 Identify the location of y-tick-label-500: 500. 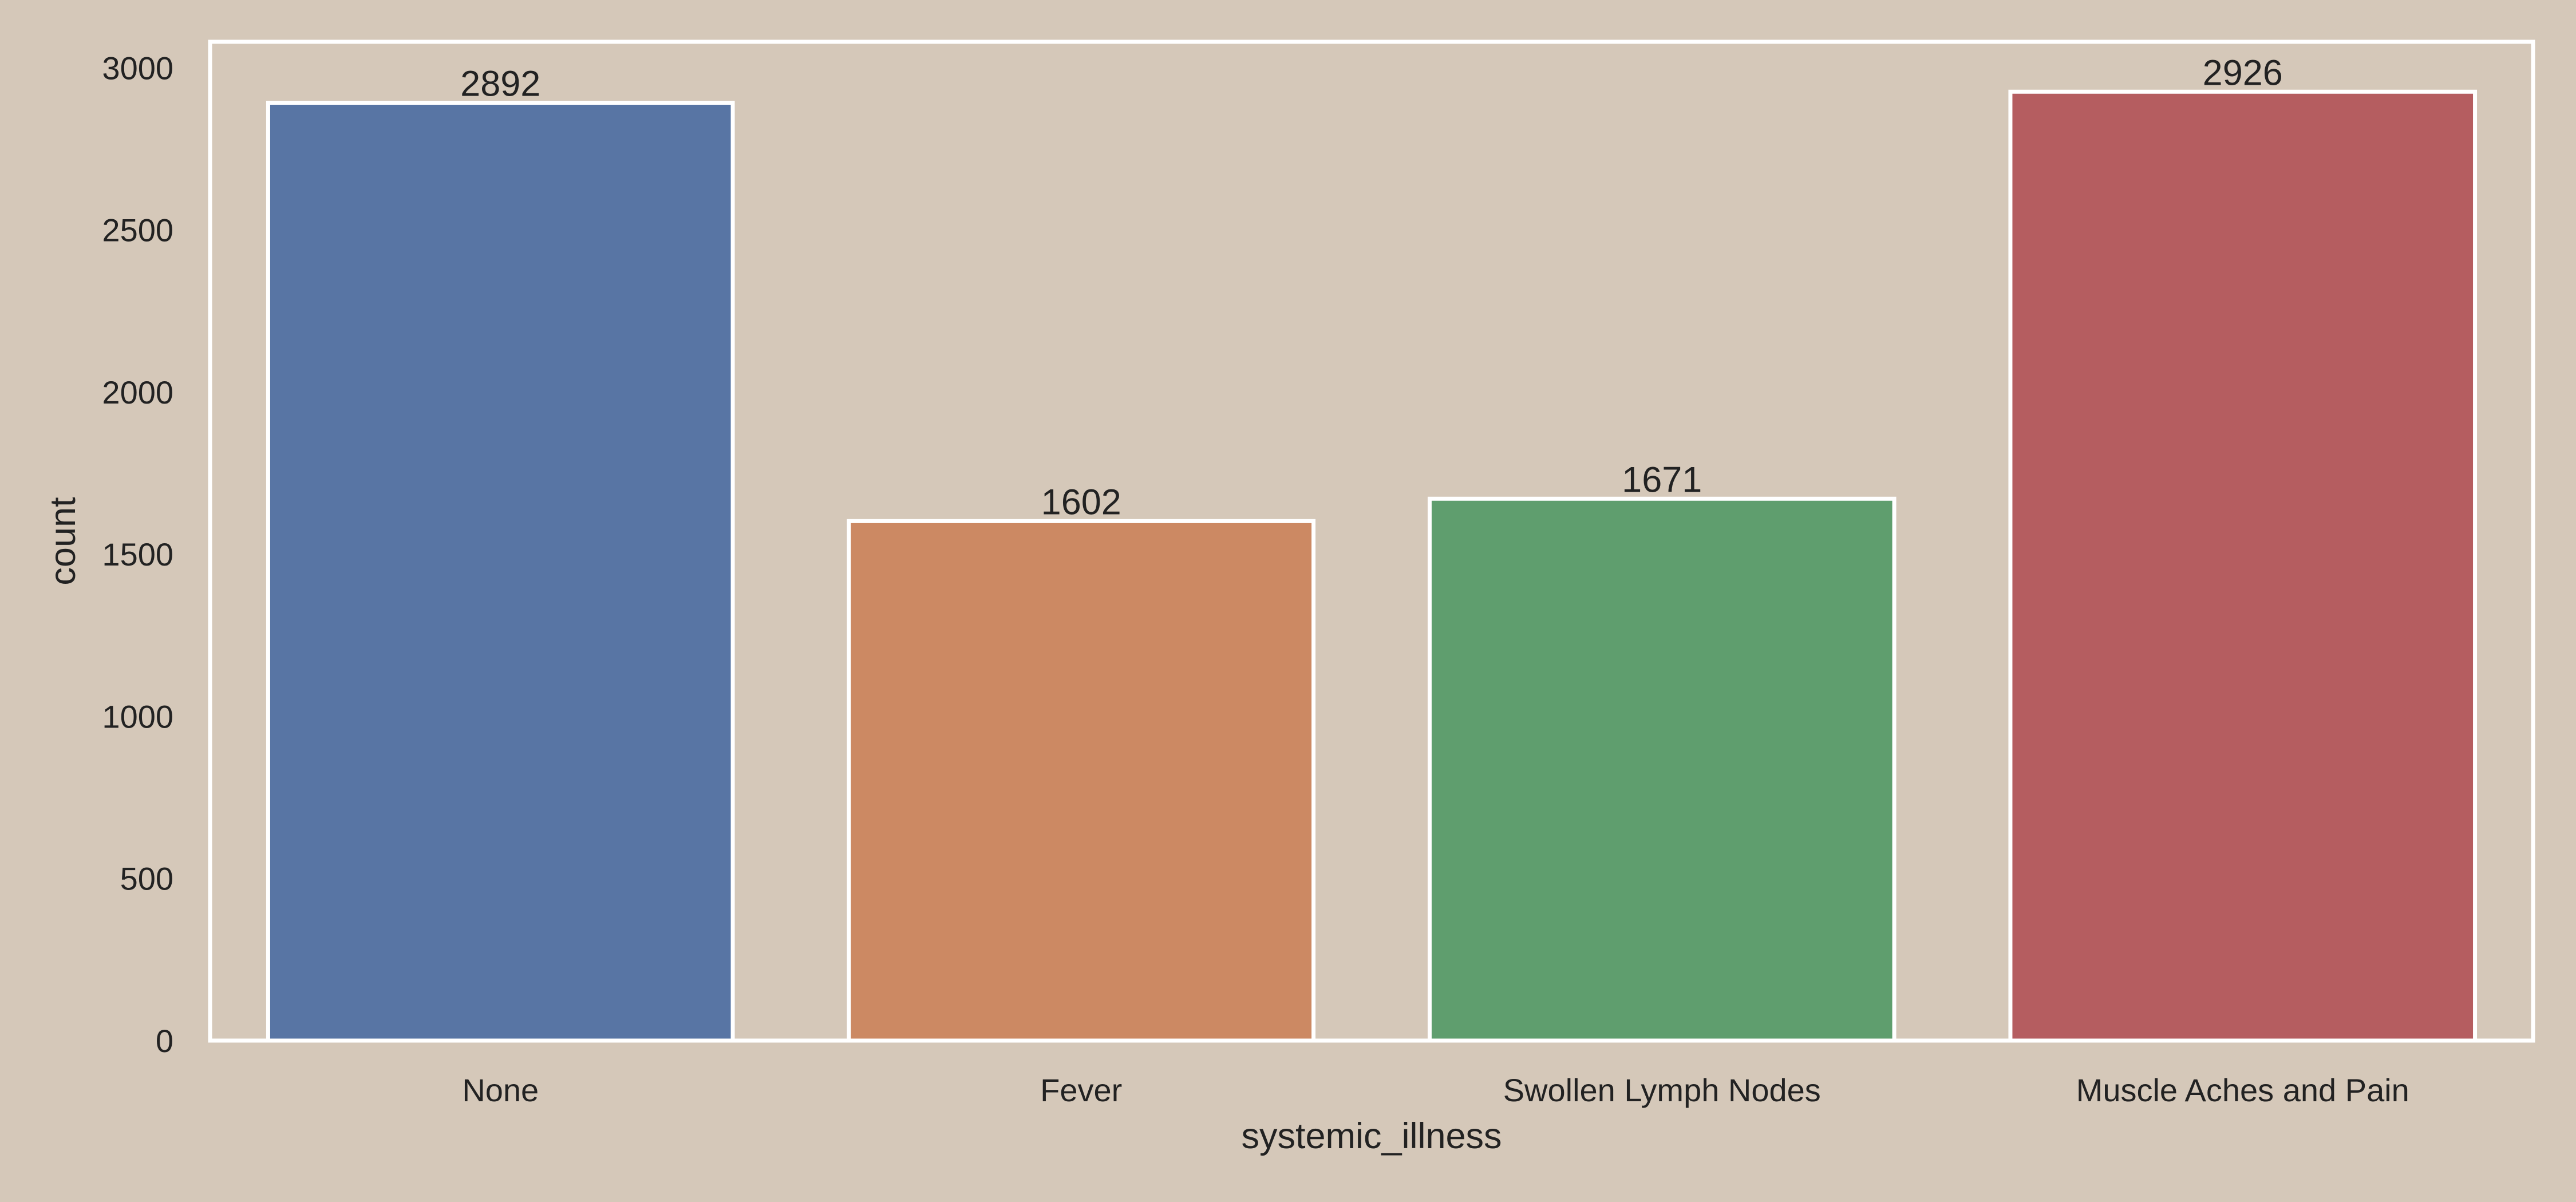
(146, 879).